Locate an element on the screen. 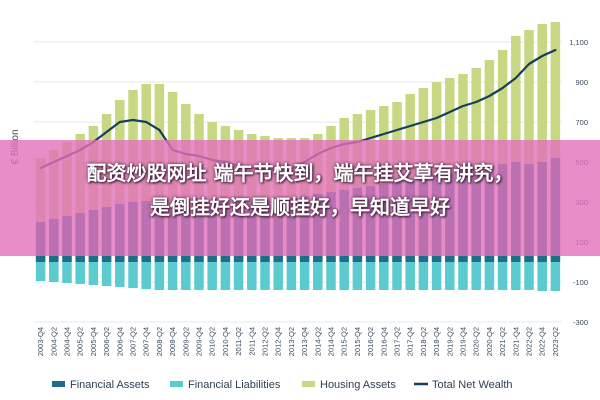 This screenshot has width=600, height=400. legend-label: Total Net Wealth is located at coordinates (472, 385).